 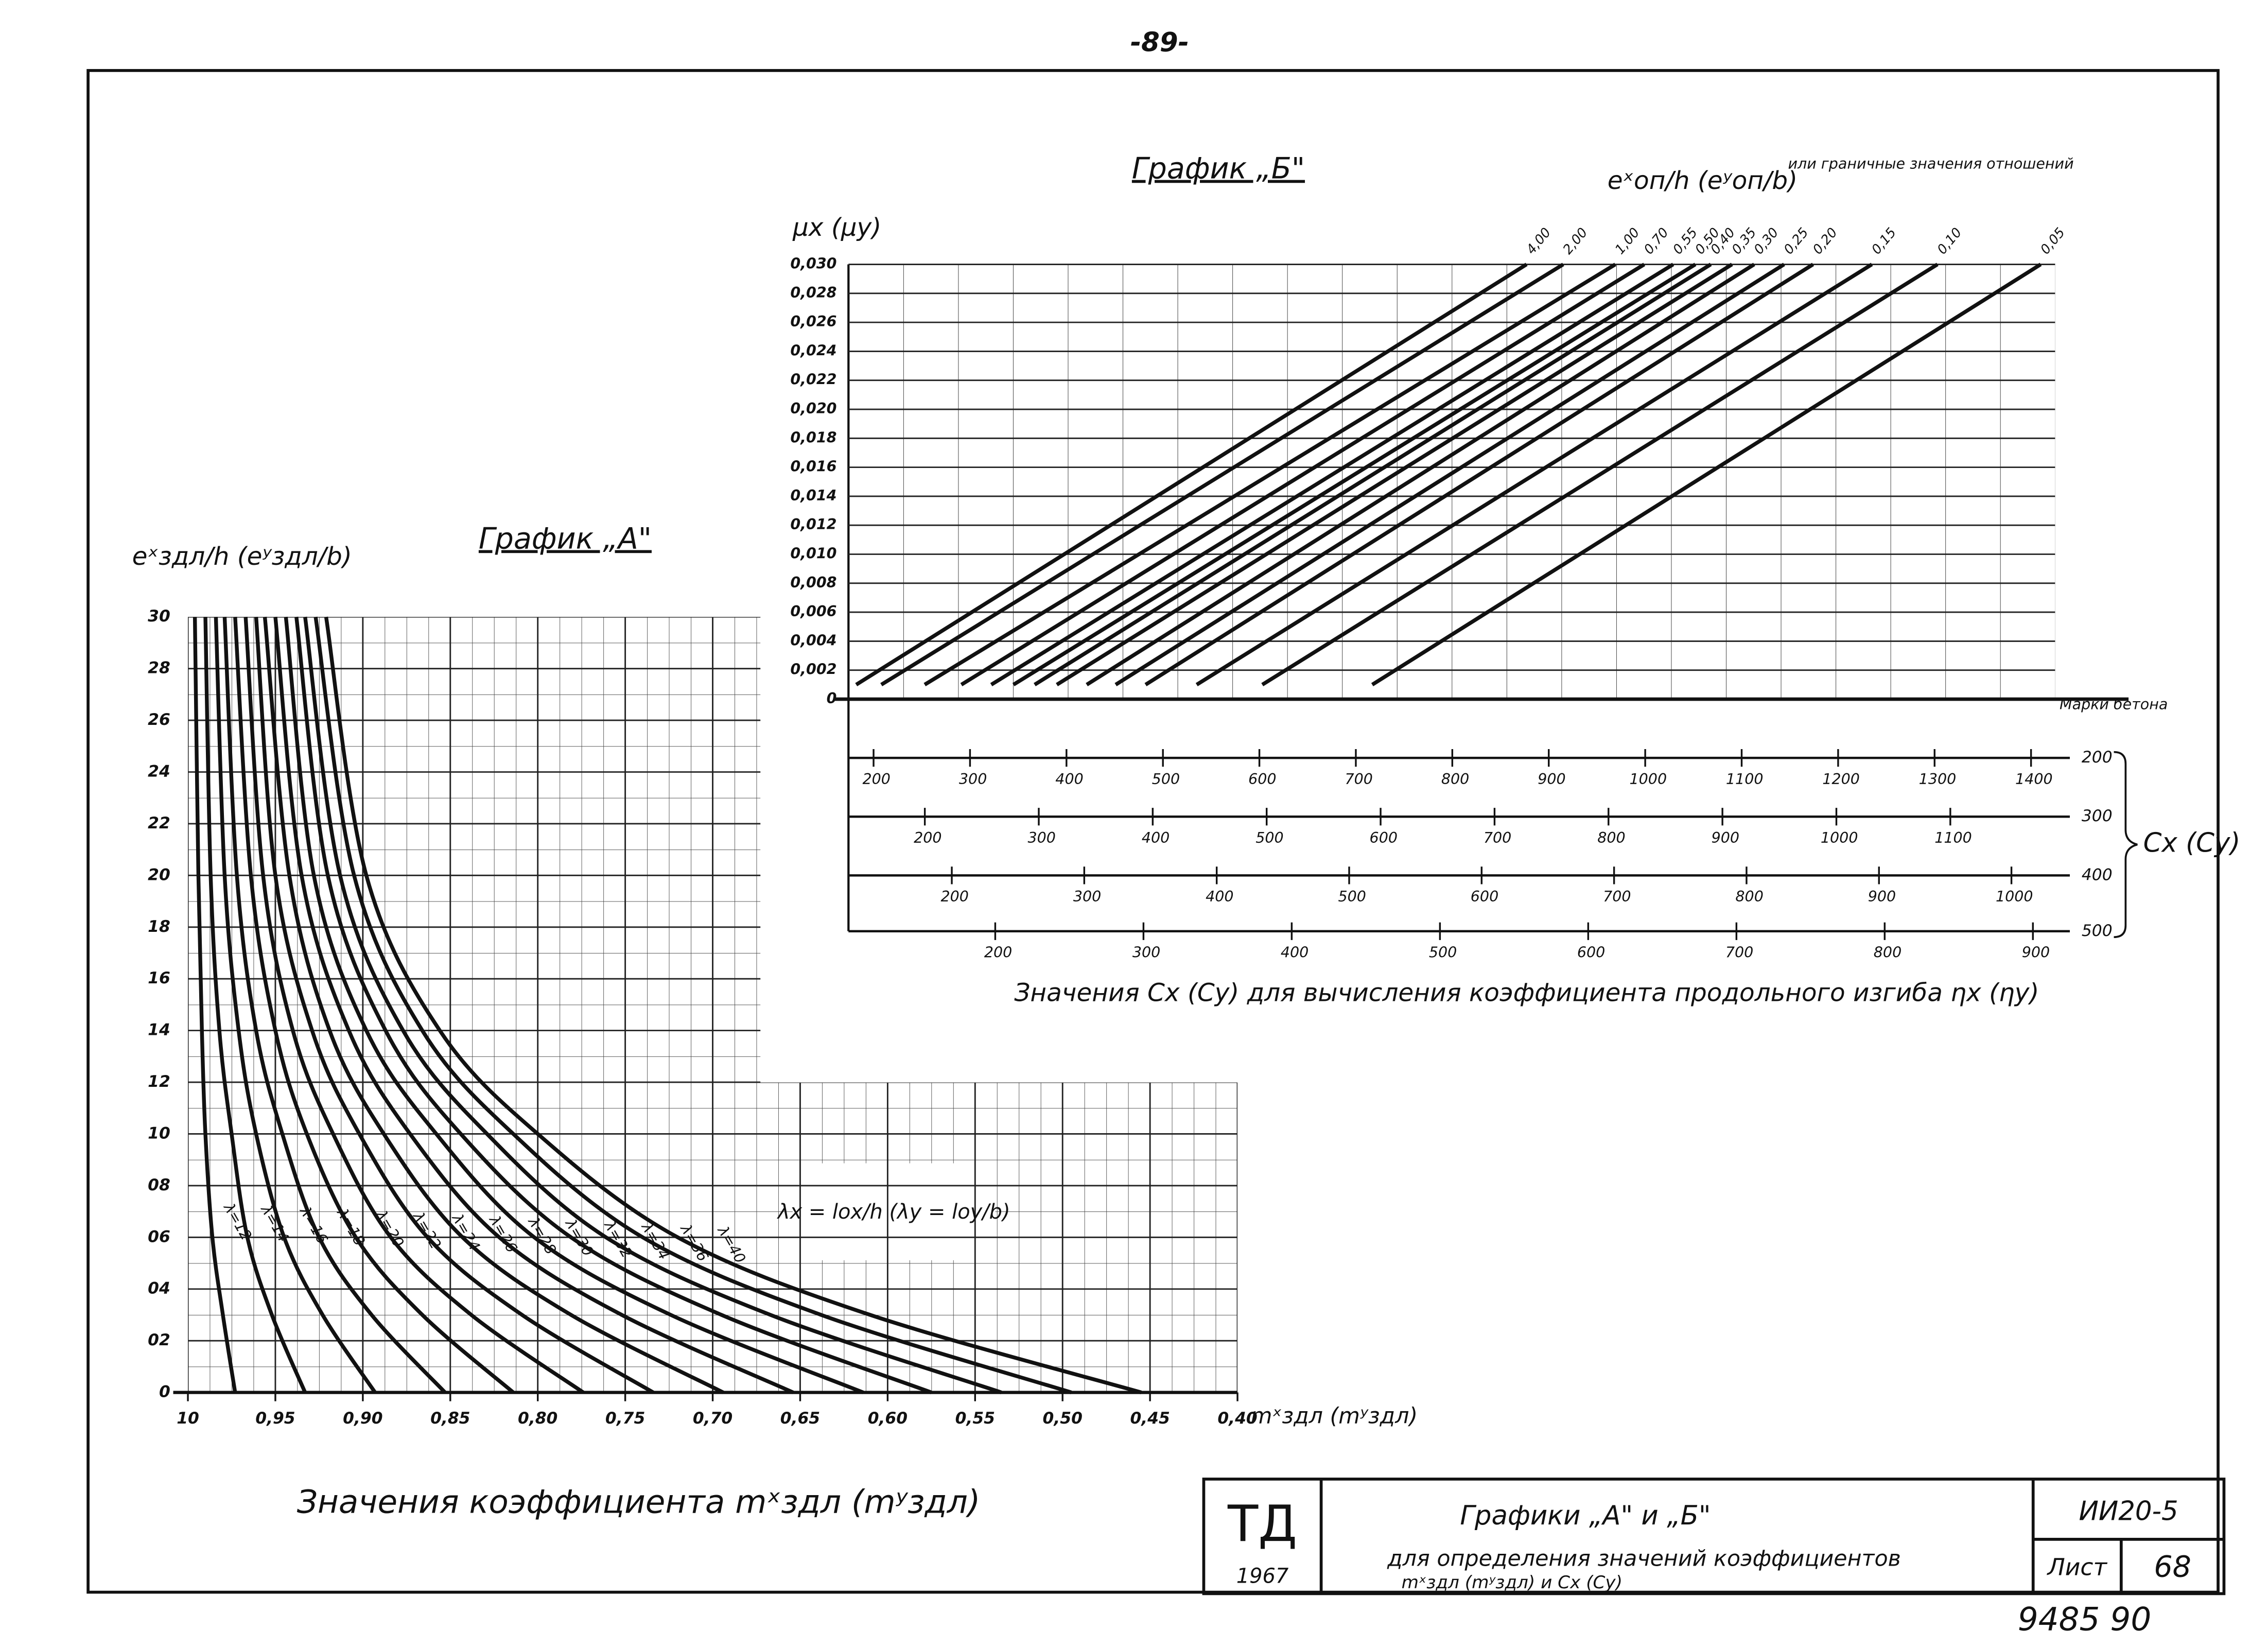 What do you see at coordinates (159, 719) in the screenshot?
I see `y-tick-label: 26` at bounding box center [159, 719].